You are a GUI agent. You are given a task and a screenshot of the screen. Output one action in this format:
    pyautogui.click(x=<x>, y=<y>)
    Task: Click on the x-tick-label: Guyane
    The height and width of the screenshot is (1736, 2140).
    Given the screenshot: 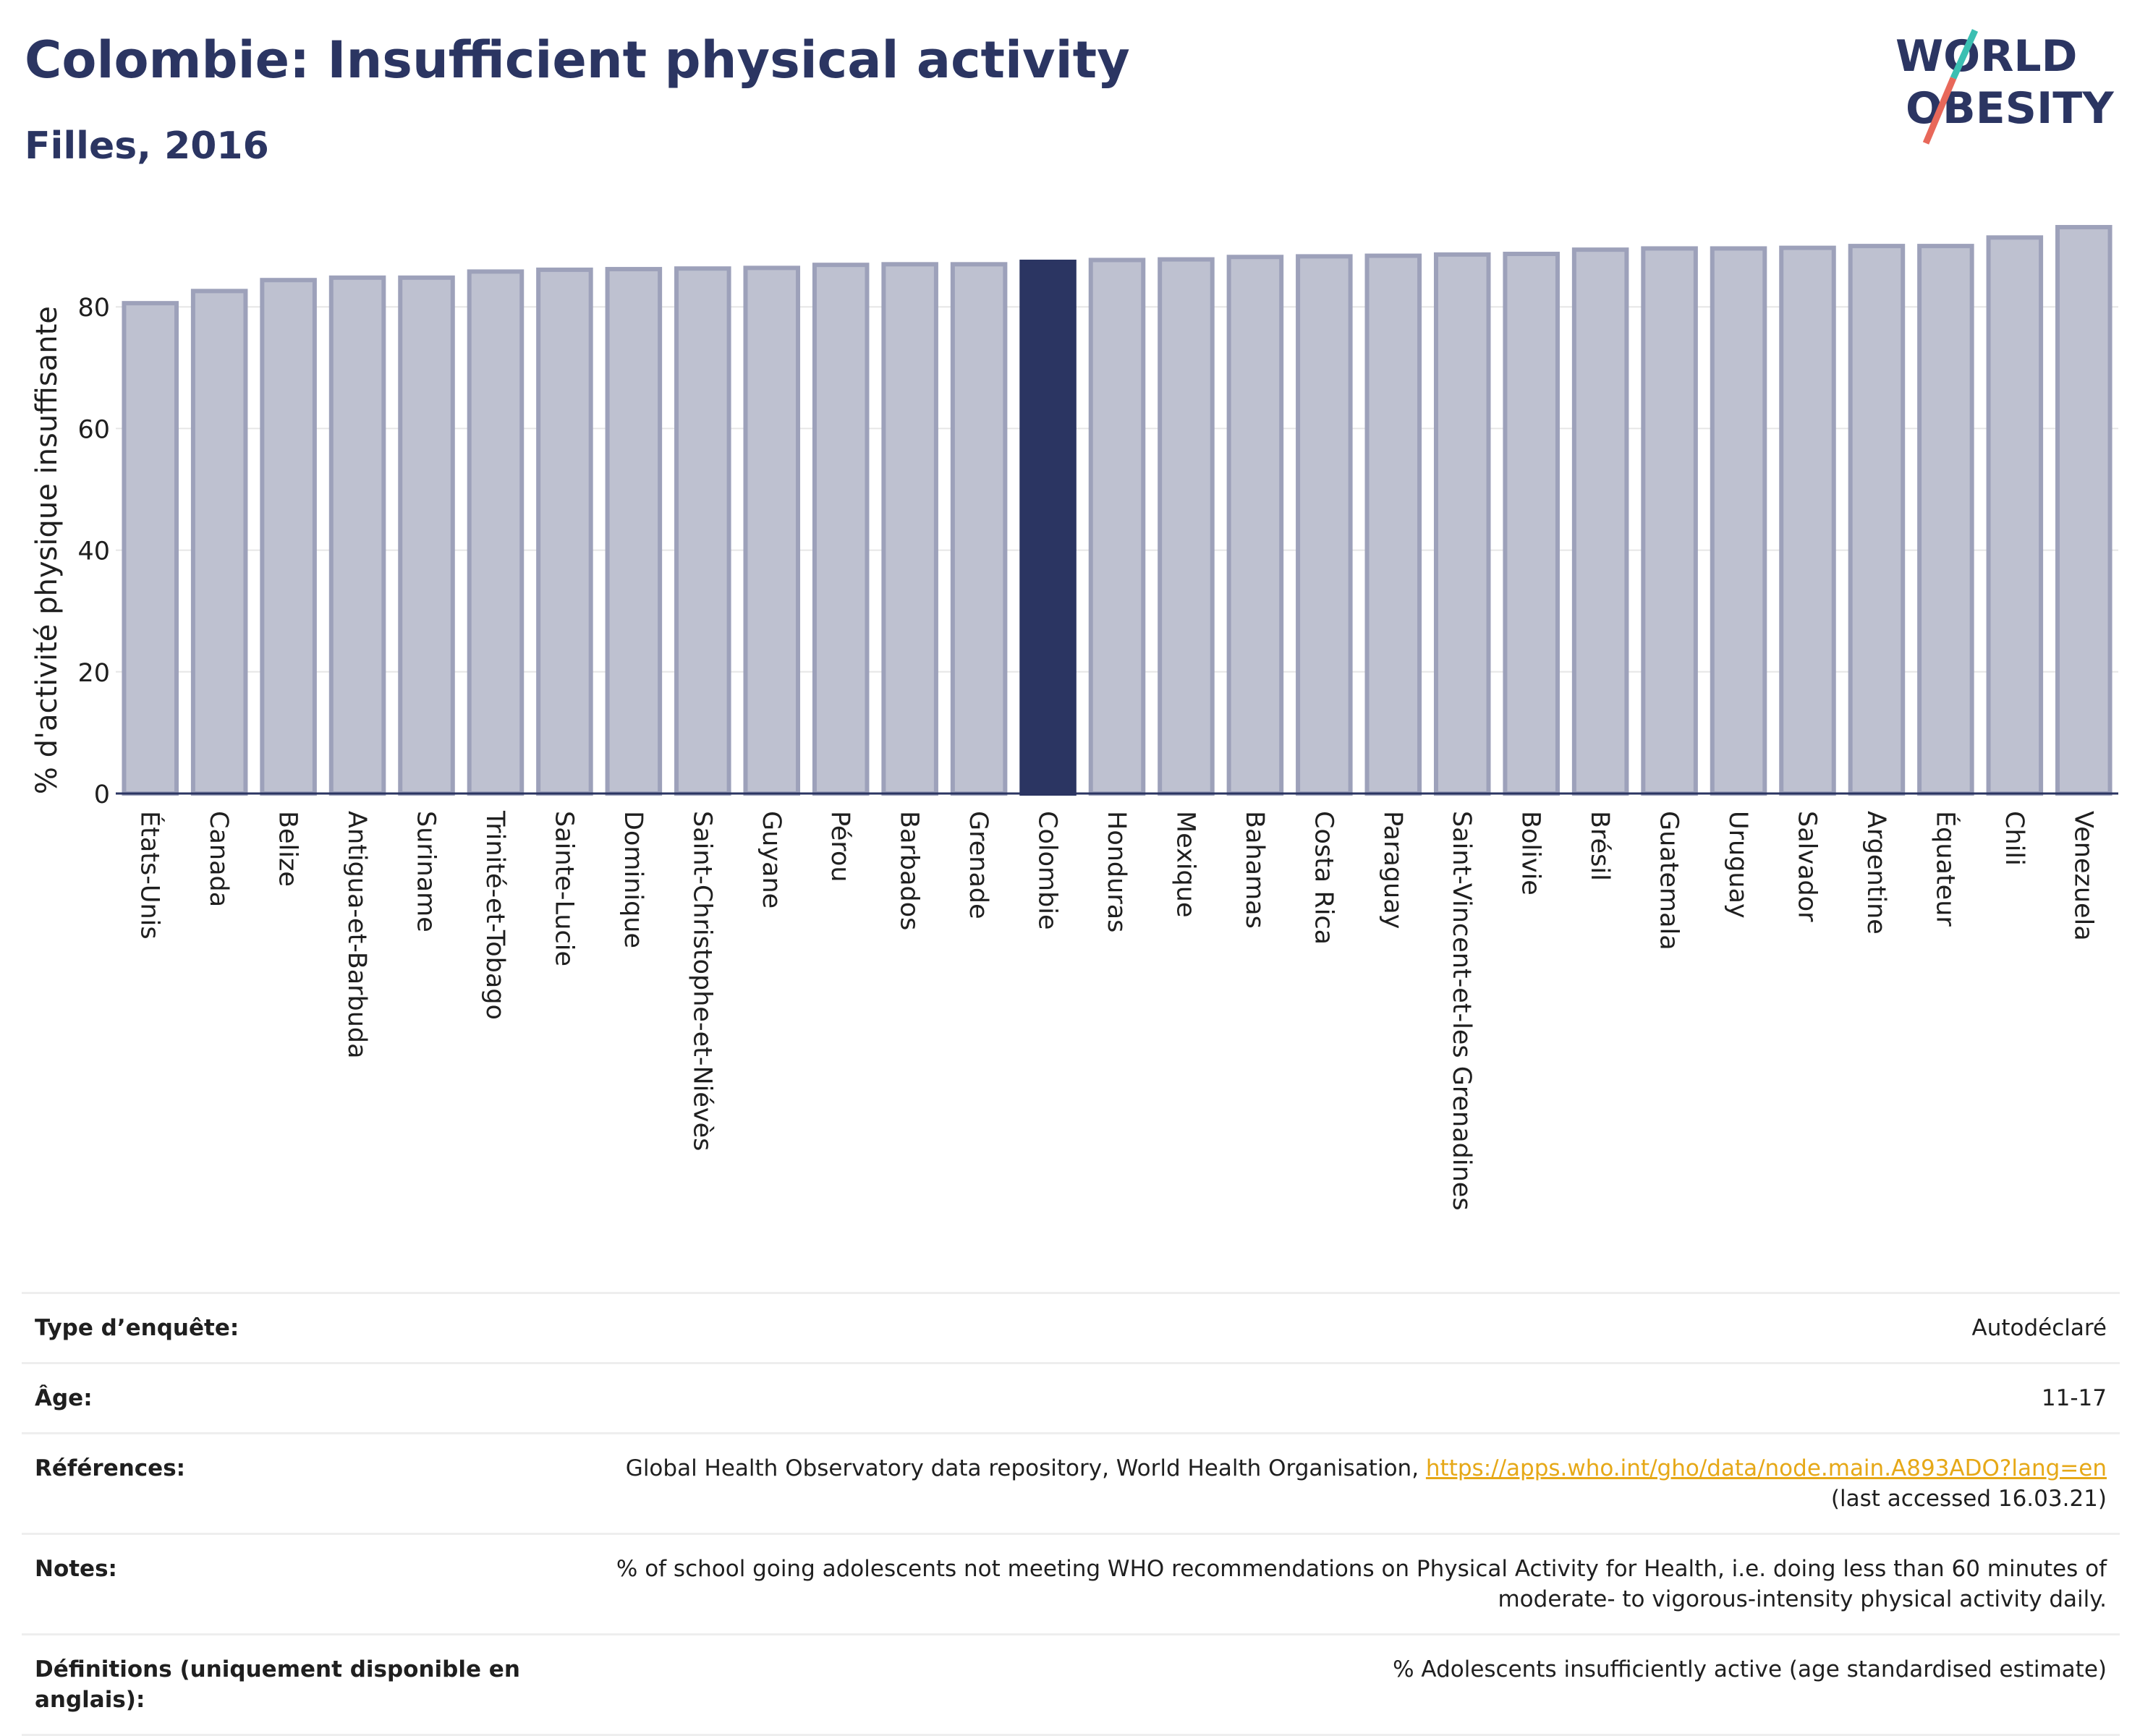 What is the action you would take?
    pyautogui.click(x=771, y=860)
    